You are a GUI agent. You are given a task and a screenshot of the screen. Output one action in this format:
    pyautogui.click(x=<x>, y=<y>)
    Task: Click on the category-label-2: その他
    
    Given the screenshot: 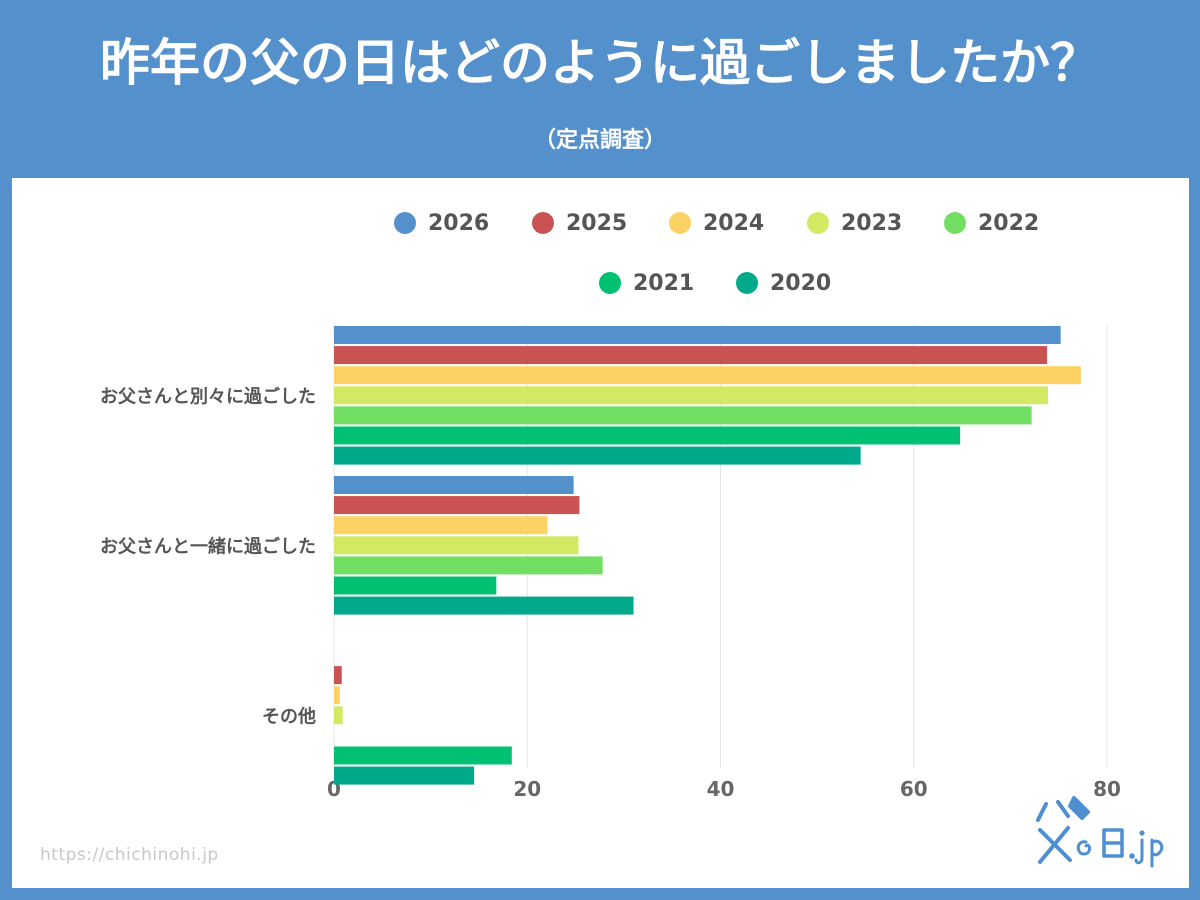 What is the action you would take?
    pyautogui.click(x=289, y=716)
    